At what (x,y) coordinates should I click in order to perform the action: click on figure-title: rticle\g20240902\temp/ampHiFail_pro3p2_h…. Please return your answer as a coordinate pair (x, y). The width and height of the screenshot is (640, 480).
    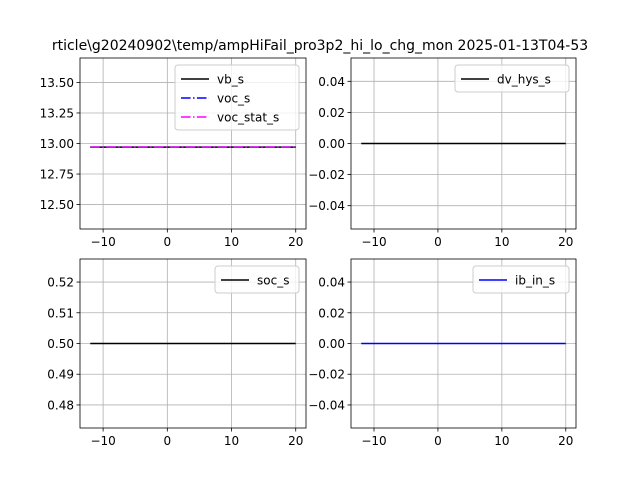
    Looking at the image, I should click on (320, 46).